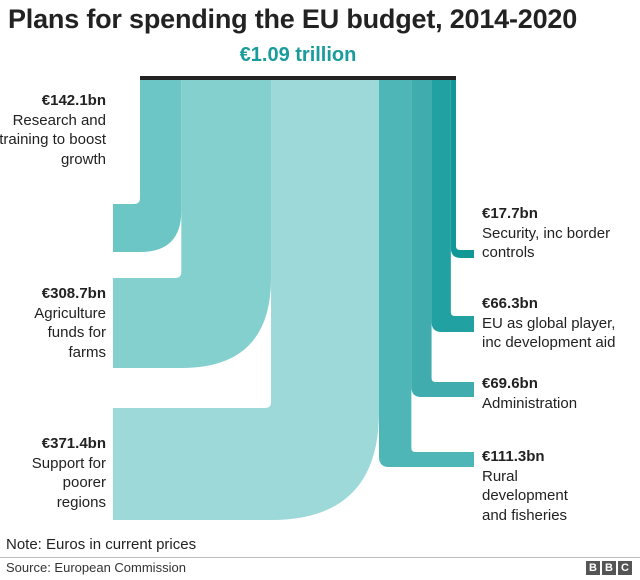 Image resolution: width=640 pixels, height=580 pixels. Describe the element at coordinates (70, 332) in the screenshot. I see `flow-text: Agriculture funds for farms` at that location.